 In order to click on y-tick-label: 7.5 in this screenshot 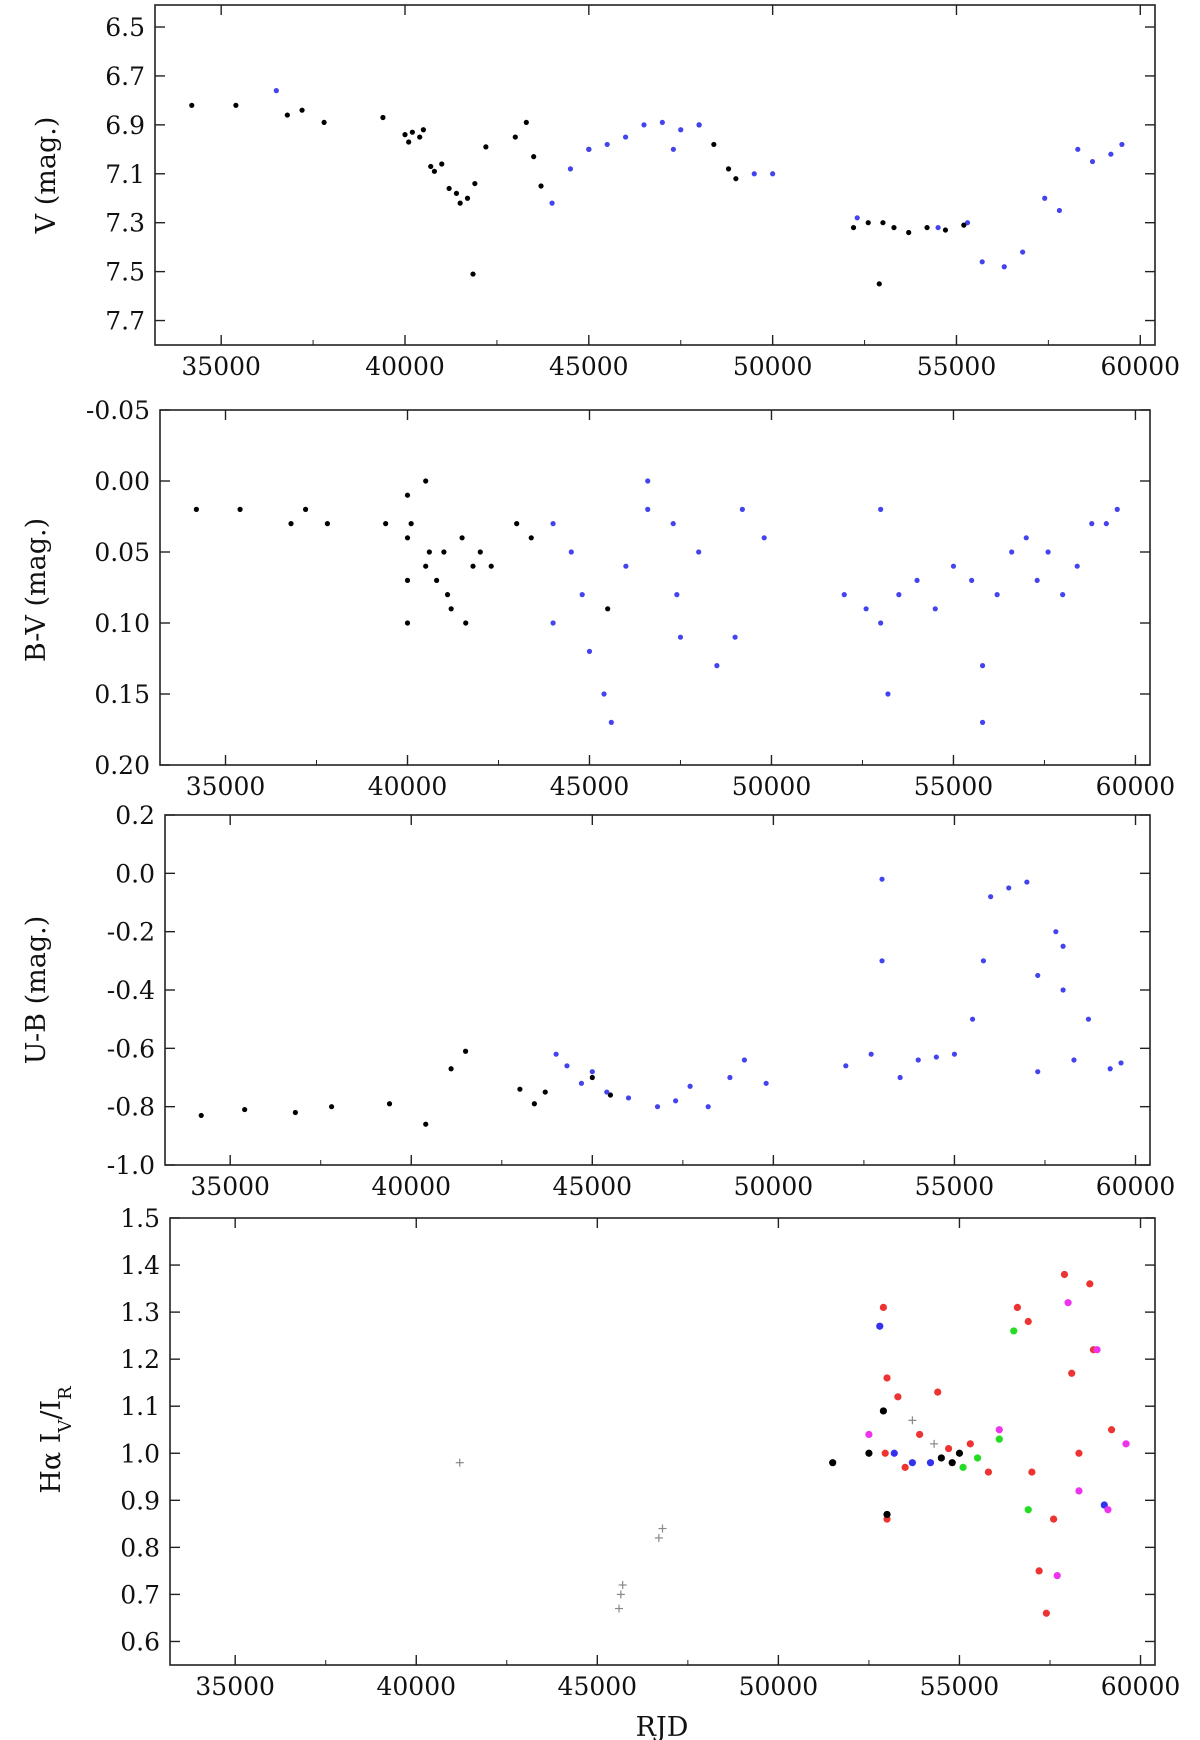, I will do `click(125, 272)`.